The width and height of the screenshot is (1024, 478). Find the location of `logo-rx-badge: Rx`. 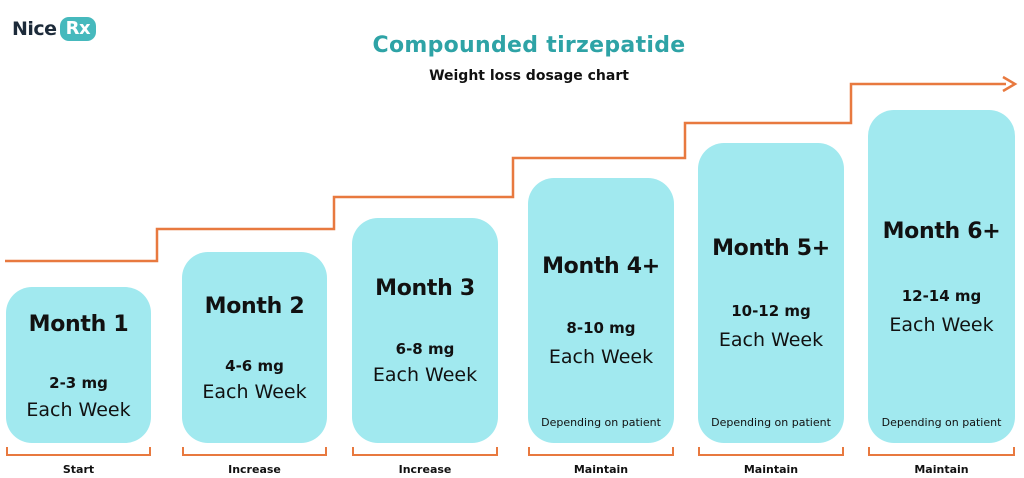

logo-rx-badge: Rx is located at coordinates (78, 29).